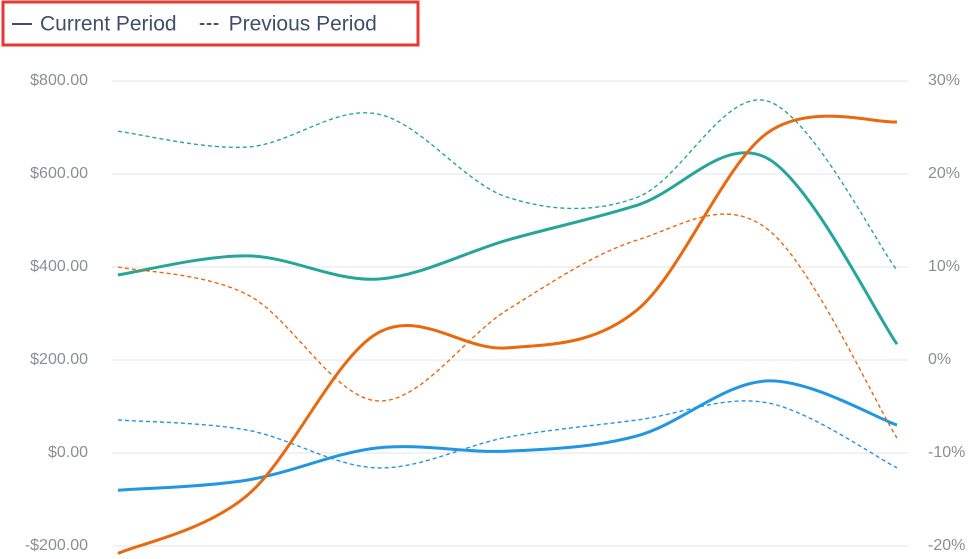 The image size is (977, 559). I want to click on y2-tick-label: 10%, so click(944, 266).